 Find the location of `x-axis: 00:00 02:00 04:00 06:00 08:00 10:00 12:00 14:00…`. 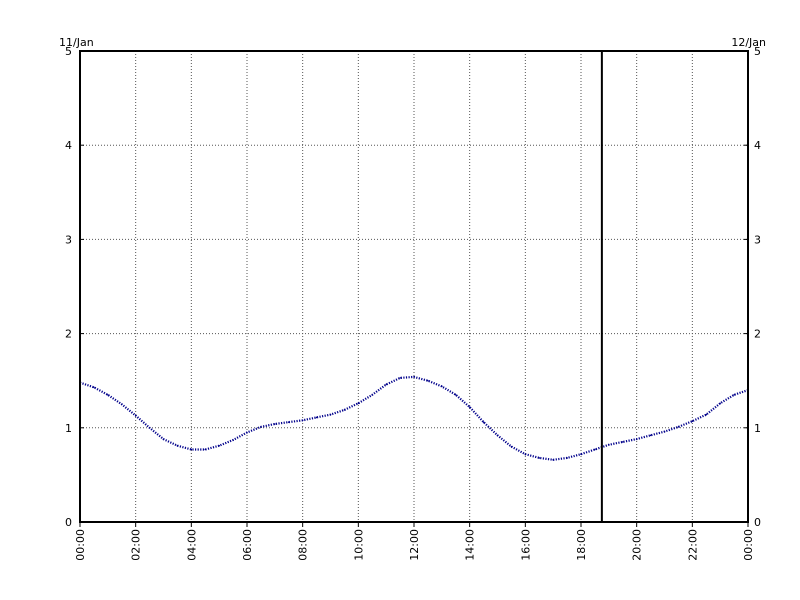

x-axis: 00:00 02:00 04:00 06:00 08:00 10:00 12:00 14:00… is located at coordinates (414, 545).